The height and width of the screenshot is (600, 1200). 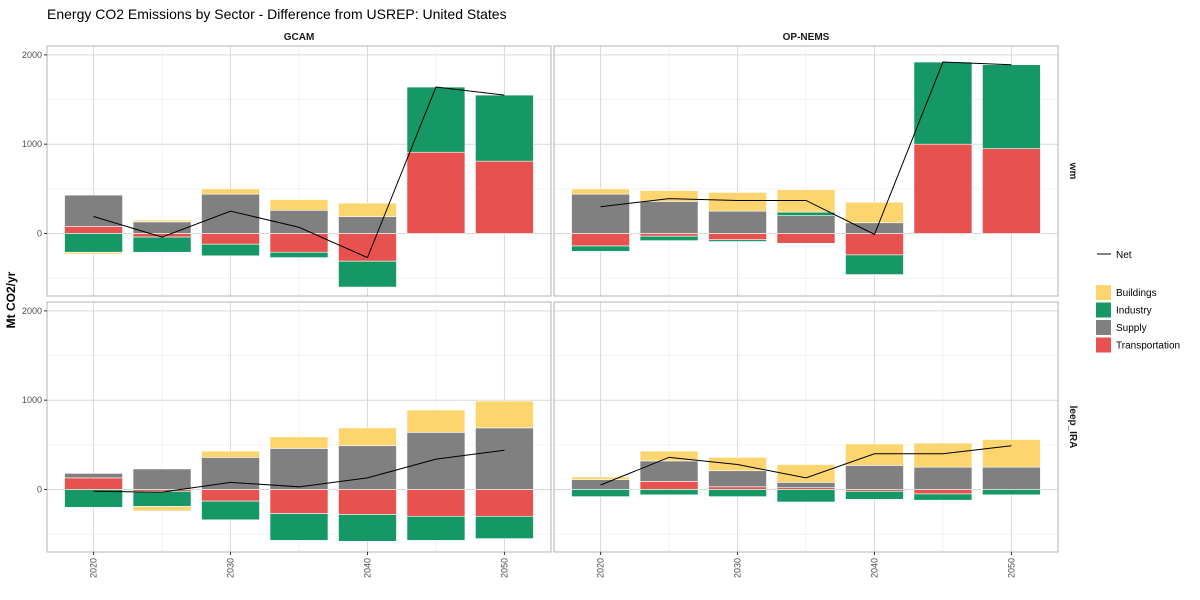 What do you see at coordinates (299, 37) in the screenshot?
I see `strip-col-gcam: GCAM` at bounding box center [299, 37].